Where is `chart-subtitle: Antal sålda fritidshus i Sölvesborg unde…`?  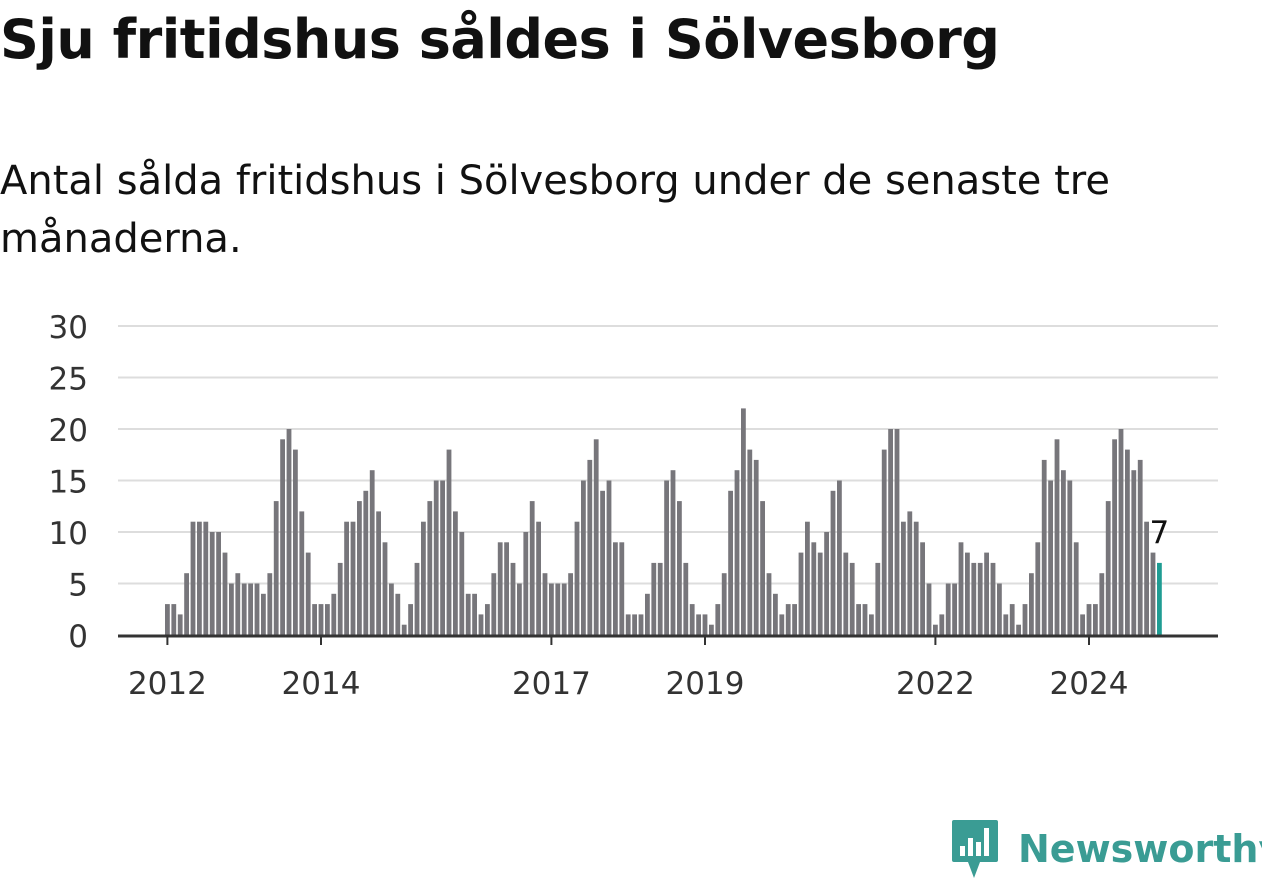
chart-subtitle: Antal sålda fritidshus i Sölvesborg unde… is located at coordinates (555, 210).